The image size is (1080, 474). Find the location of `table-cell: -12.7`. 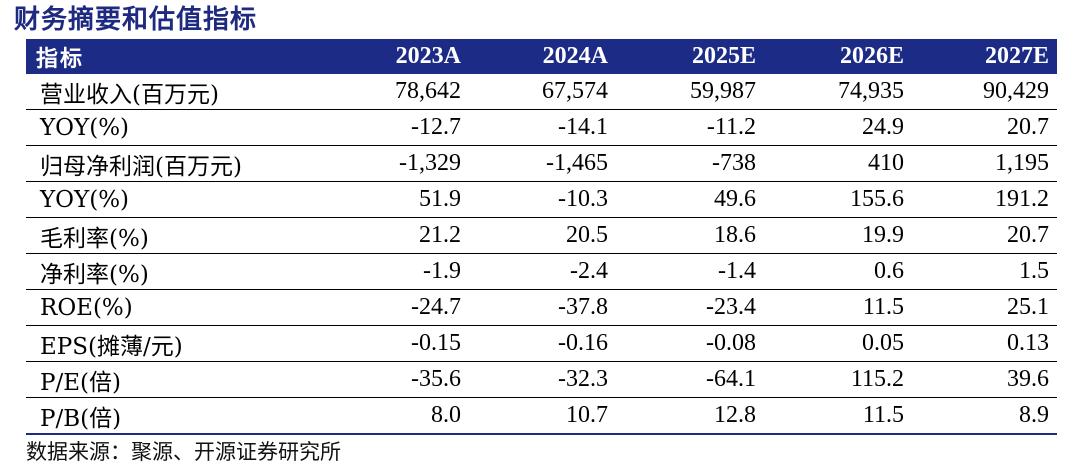

table-cell: -12.7 is located at coordinates (385, 127).